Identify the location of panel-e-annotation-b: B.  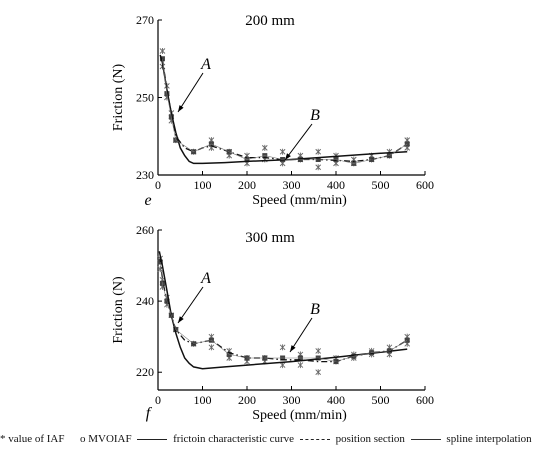
(315, 115).